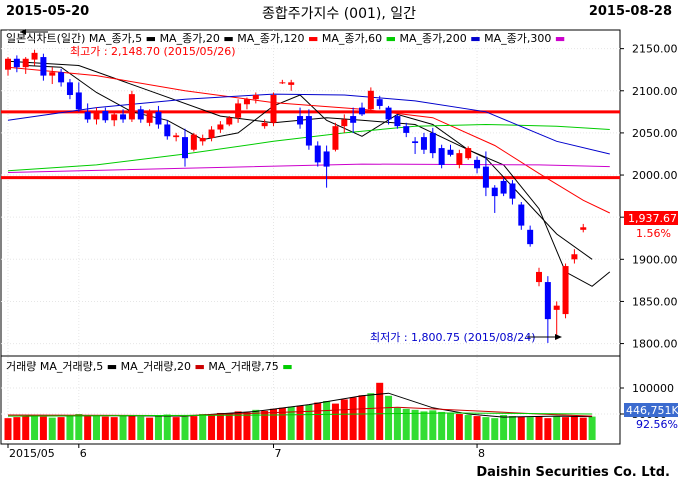  I want to click on low-annotation: 최저가 : 1,800.75 (2015/08/24), so click(453, 337).